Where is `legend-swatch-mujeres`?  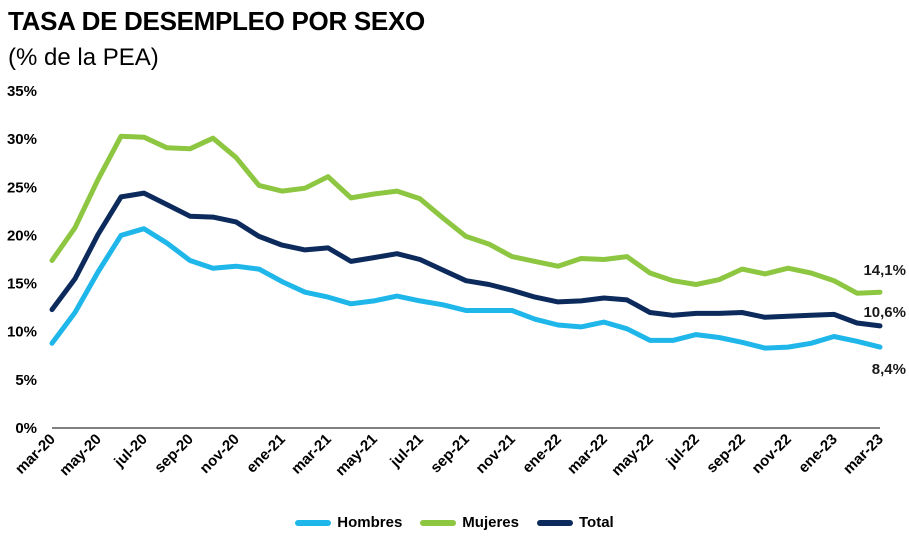 legend-swatch-mujeres is located at coordinates (438, 522).